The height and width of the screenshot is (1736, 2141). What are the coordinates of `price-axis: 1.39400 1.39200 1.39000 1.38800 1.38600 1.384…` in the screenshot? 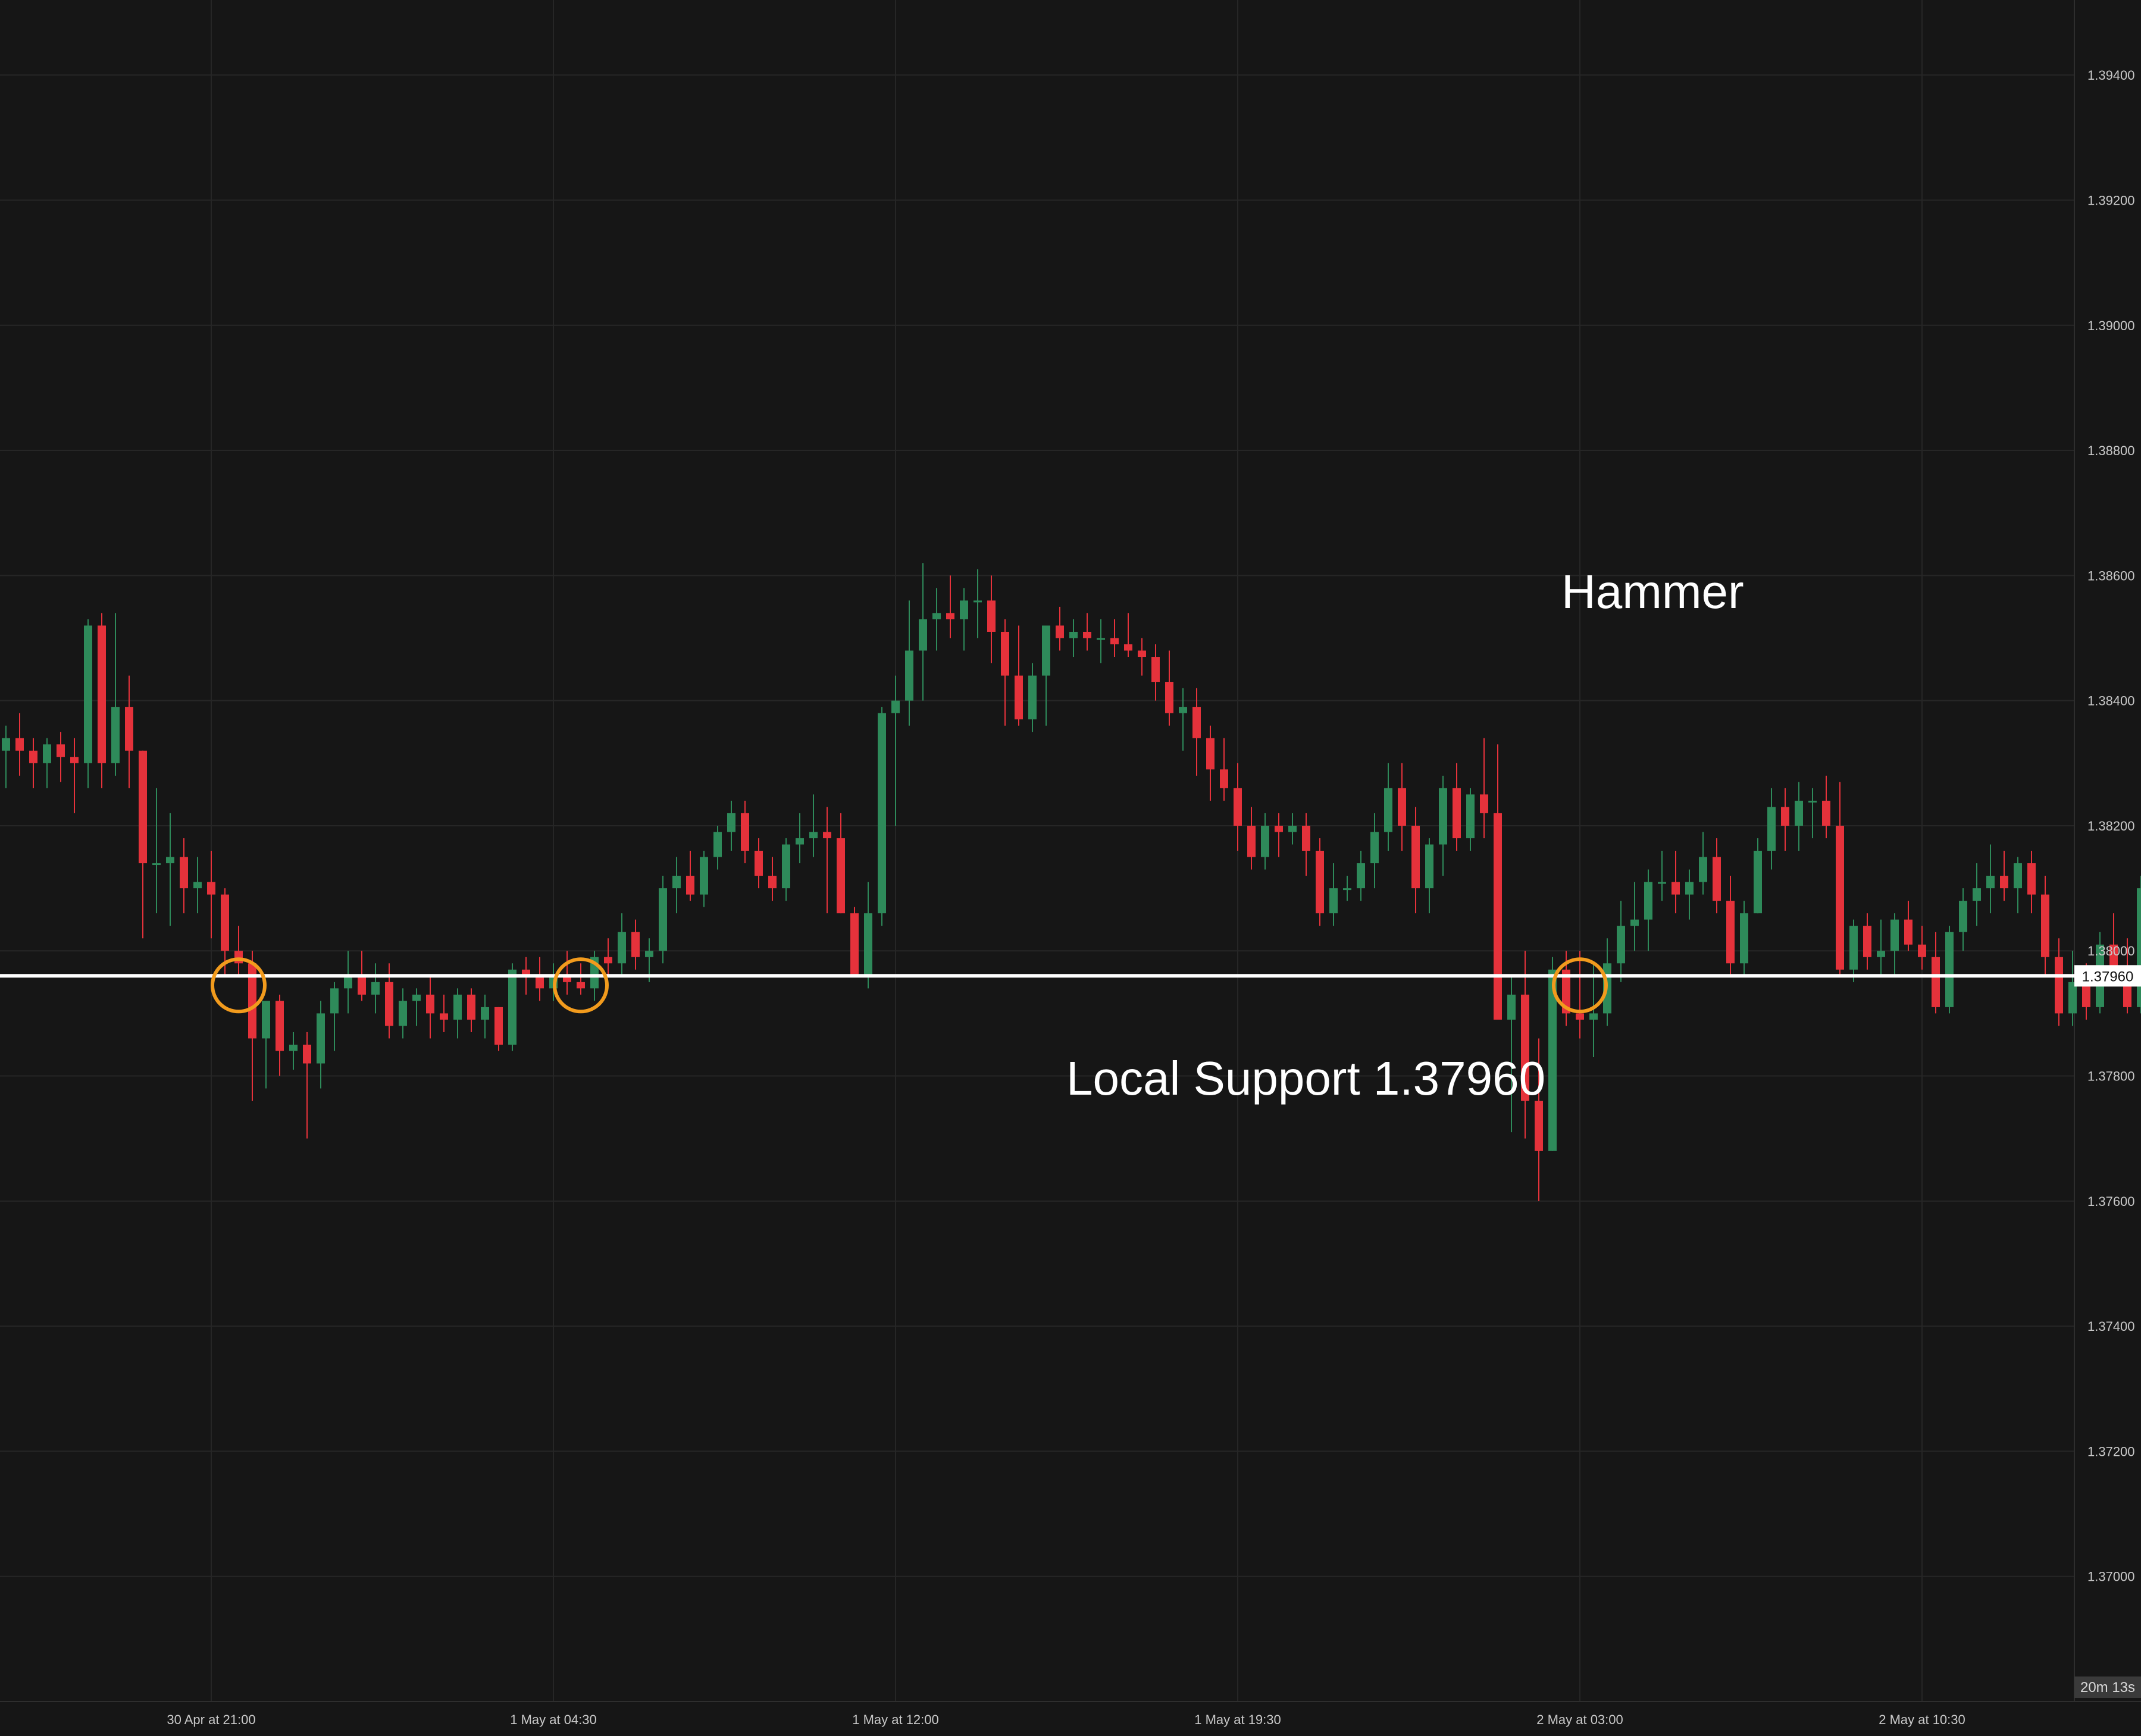 It's located at (2111, 826).